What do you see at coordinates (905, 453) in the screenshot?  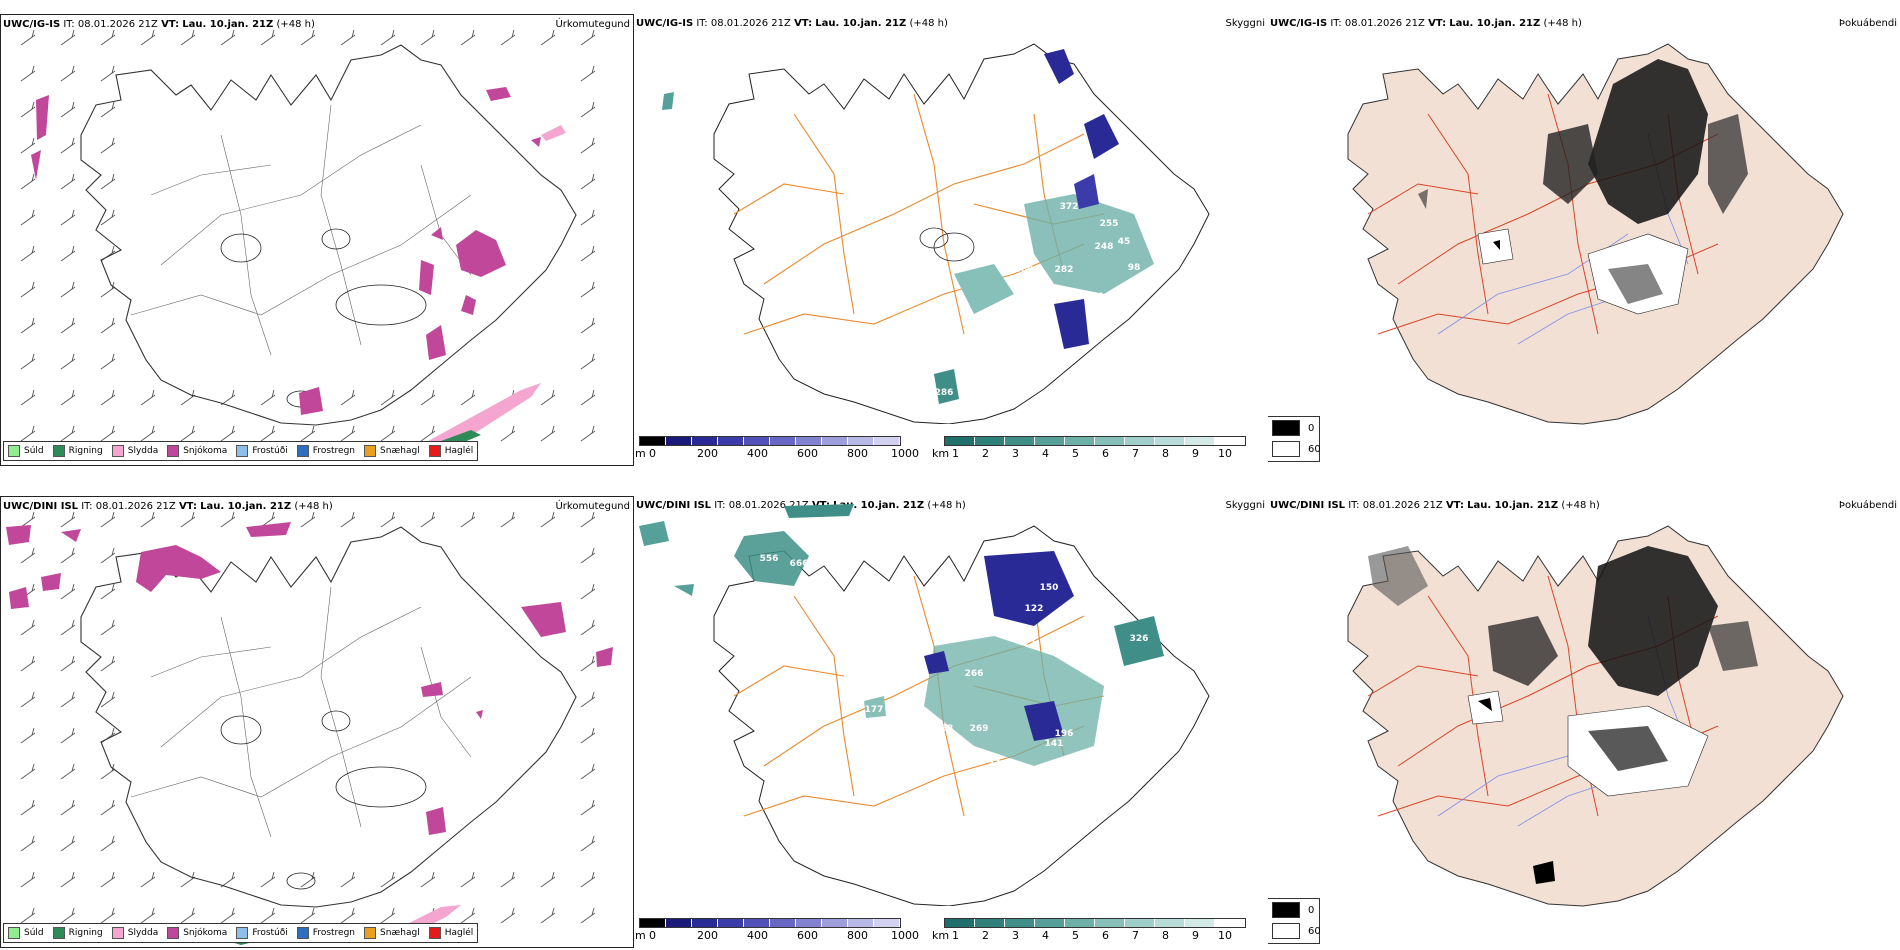 I see `colorbar-tick: 1000` at bounding box center [905, 453].